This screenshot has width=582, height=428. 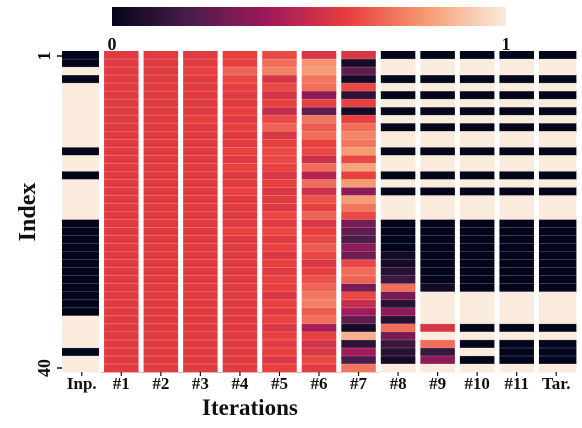 What do you see at coordinates (44, 368) in the screenshot?
I see `y-tick-label-last: 40` at bounding box center [44, 368].